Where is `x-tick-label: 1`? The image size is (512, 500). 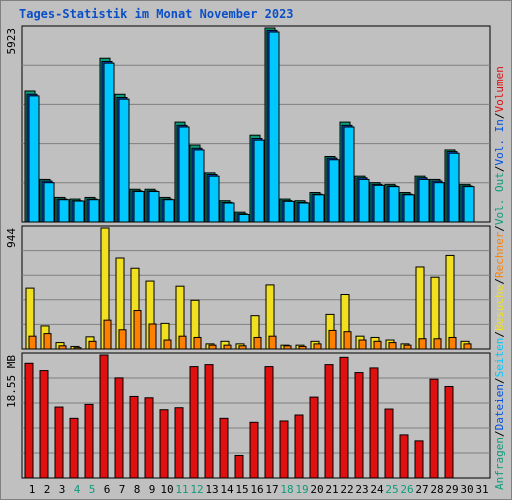
x-tick-label: 1 is located at coordinates (32, 489).